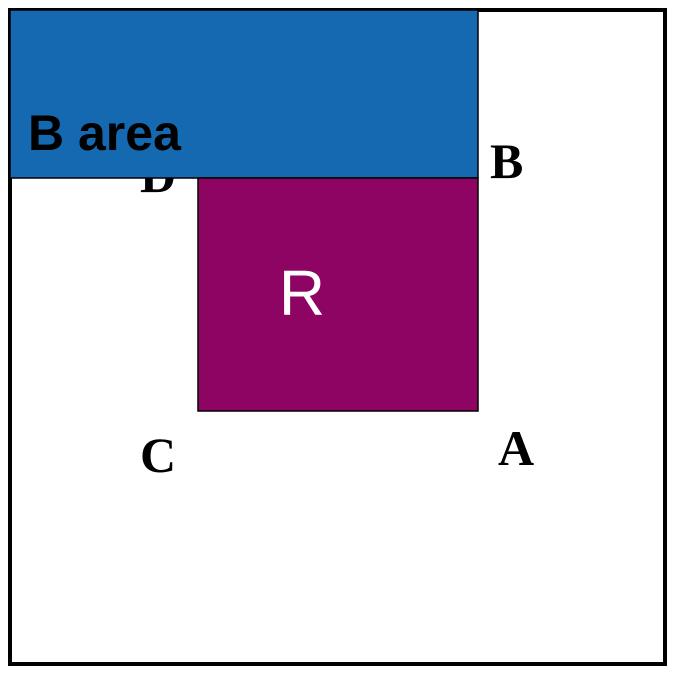  What do you see at coordinates (158, 455) in the screenshot?
I see `point-label-c: C` at bounding box center [158, 455].